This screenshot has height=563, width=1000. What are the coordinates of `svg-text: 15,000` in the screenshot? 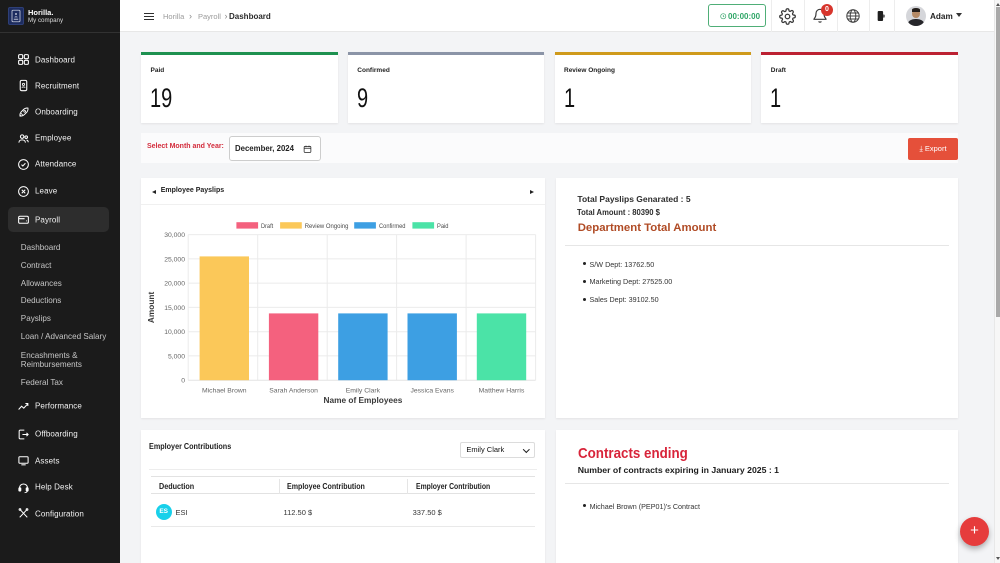 It's located at (174, 308).